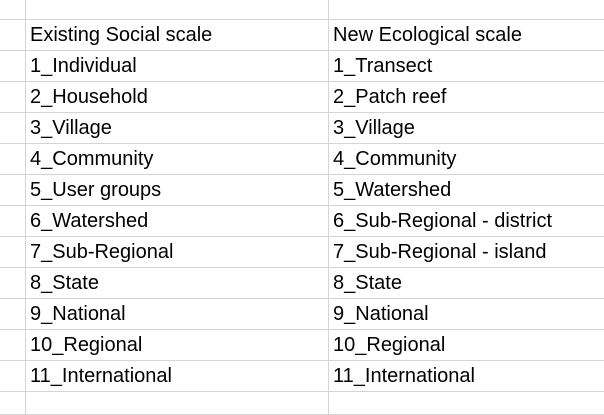 The height and width of the screenshot is (415, 604). Describe the element at coordinates (177, 283) in the screenshot. I see `cell-social: 8_State` at that location.